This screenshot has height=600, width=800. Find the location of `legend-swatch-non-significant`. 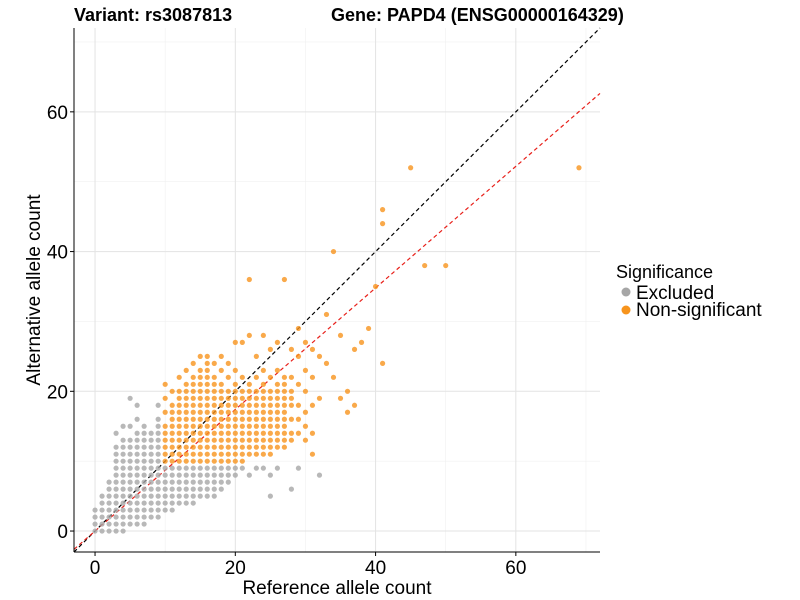

legend-swatch-non-significant is located at coordinates (626, 310).